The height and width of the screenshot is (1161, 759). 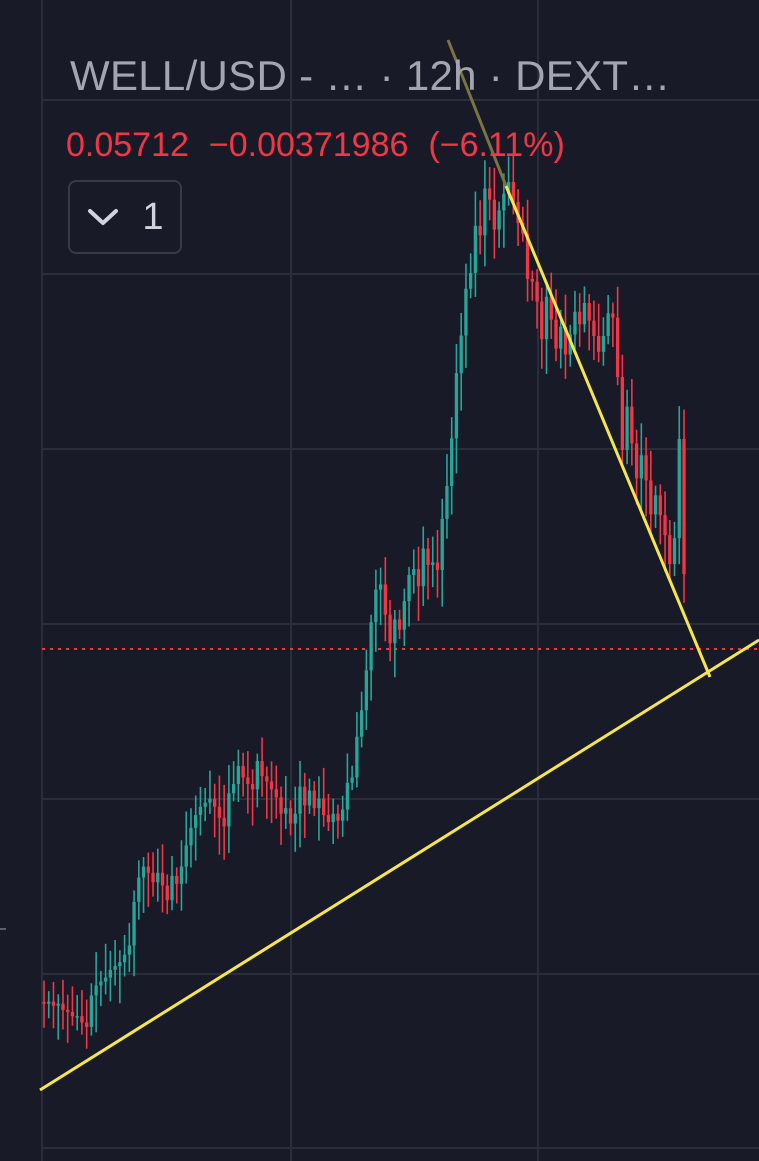 What do you see at coordinates (608, 431) in the screenshot?
I see `descending-trendline` at bounding box center [608, 431].